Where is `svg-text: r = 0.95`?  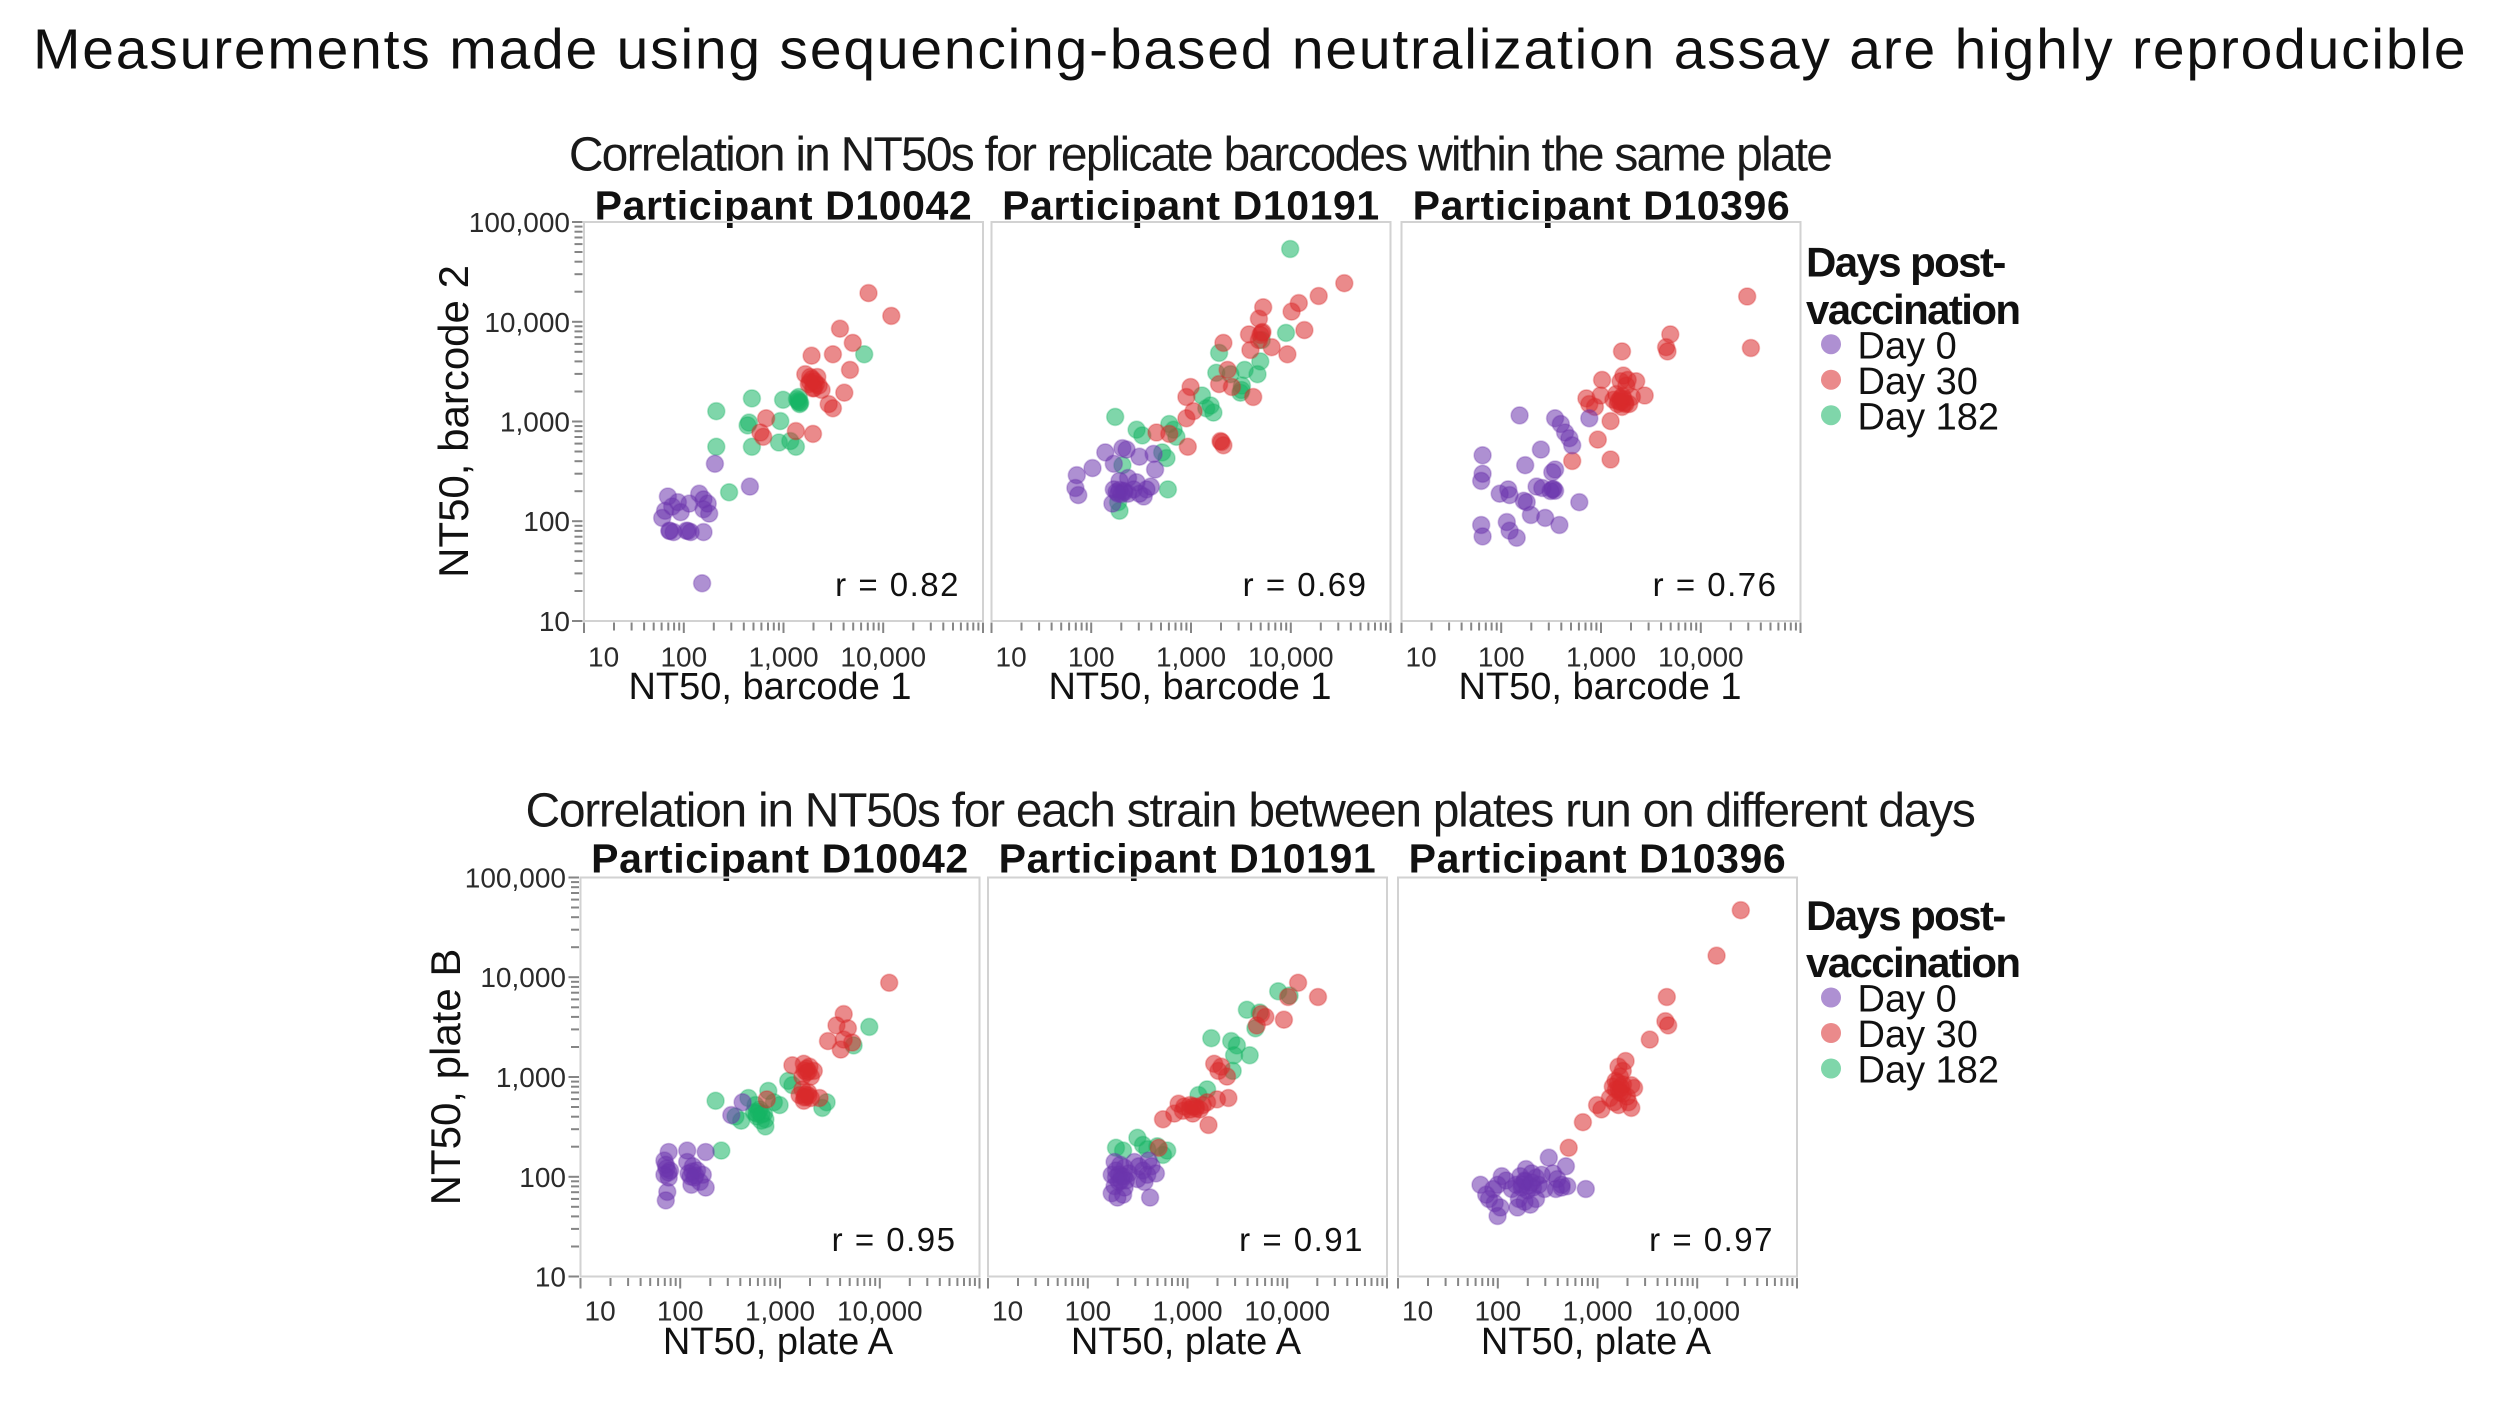
svg-text: r = 0.95 is located at coordinates (894, 1239).